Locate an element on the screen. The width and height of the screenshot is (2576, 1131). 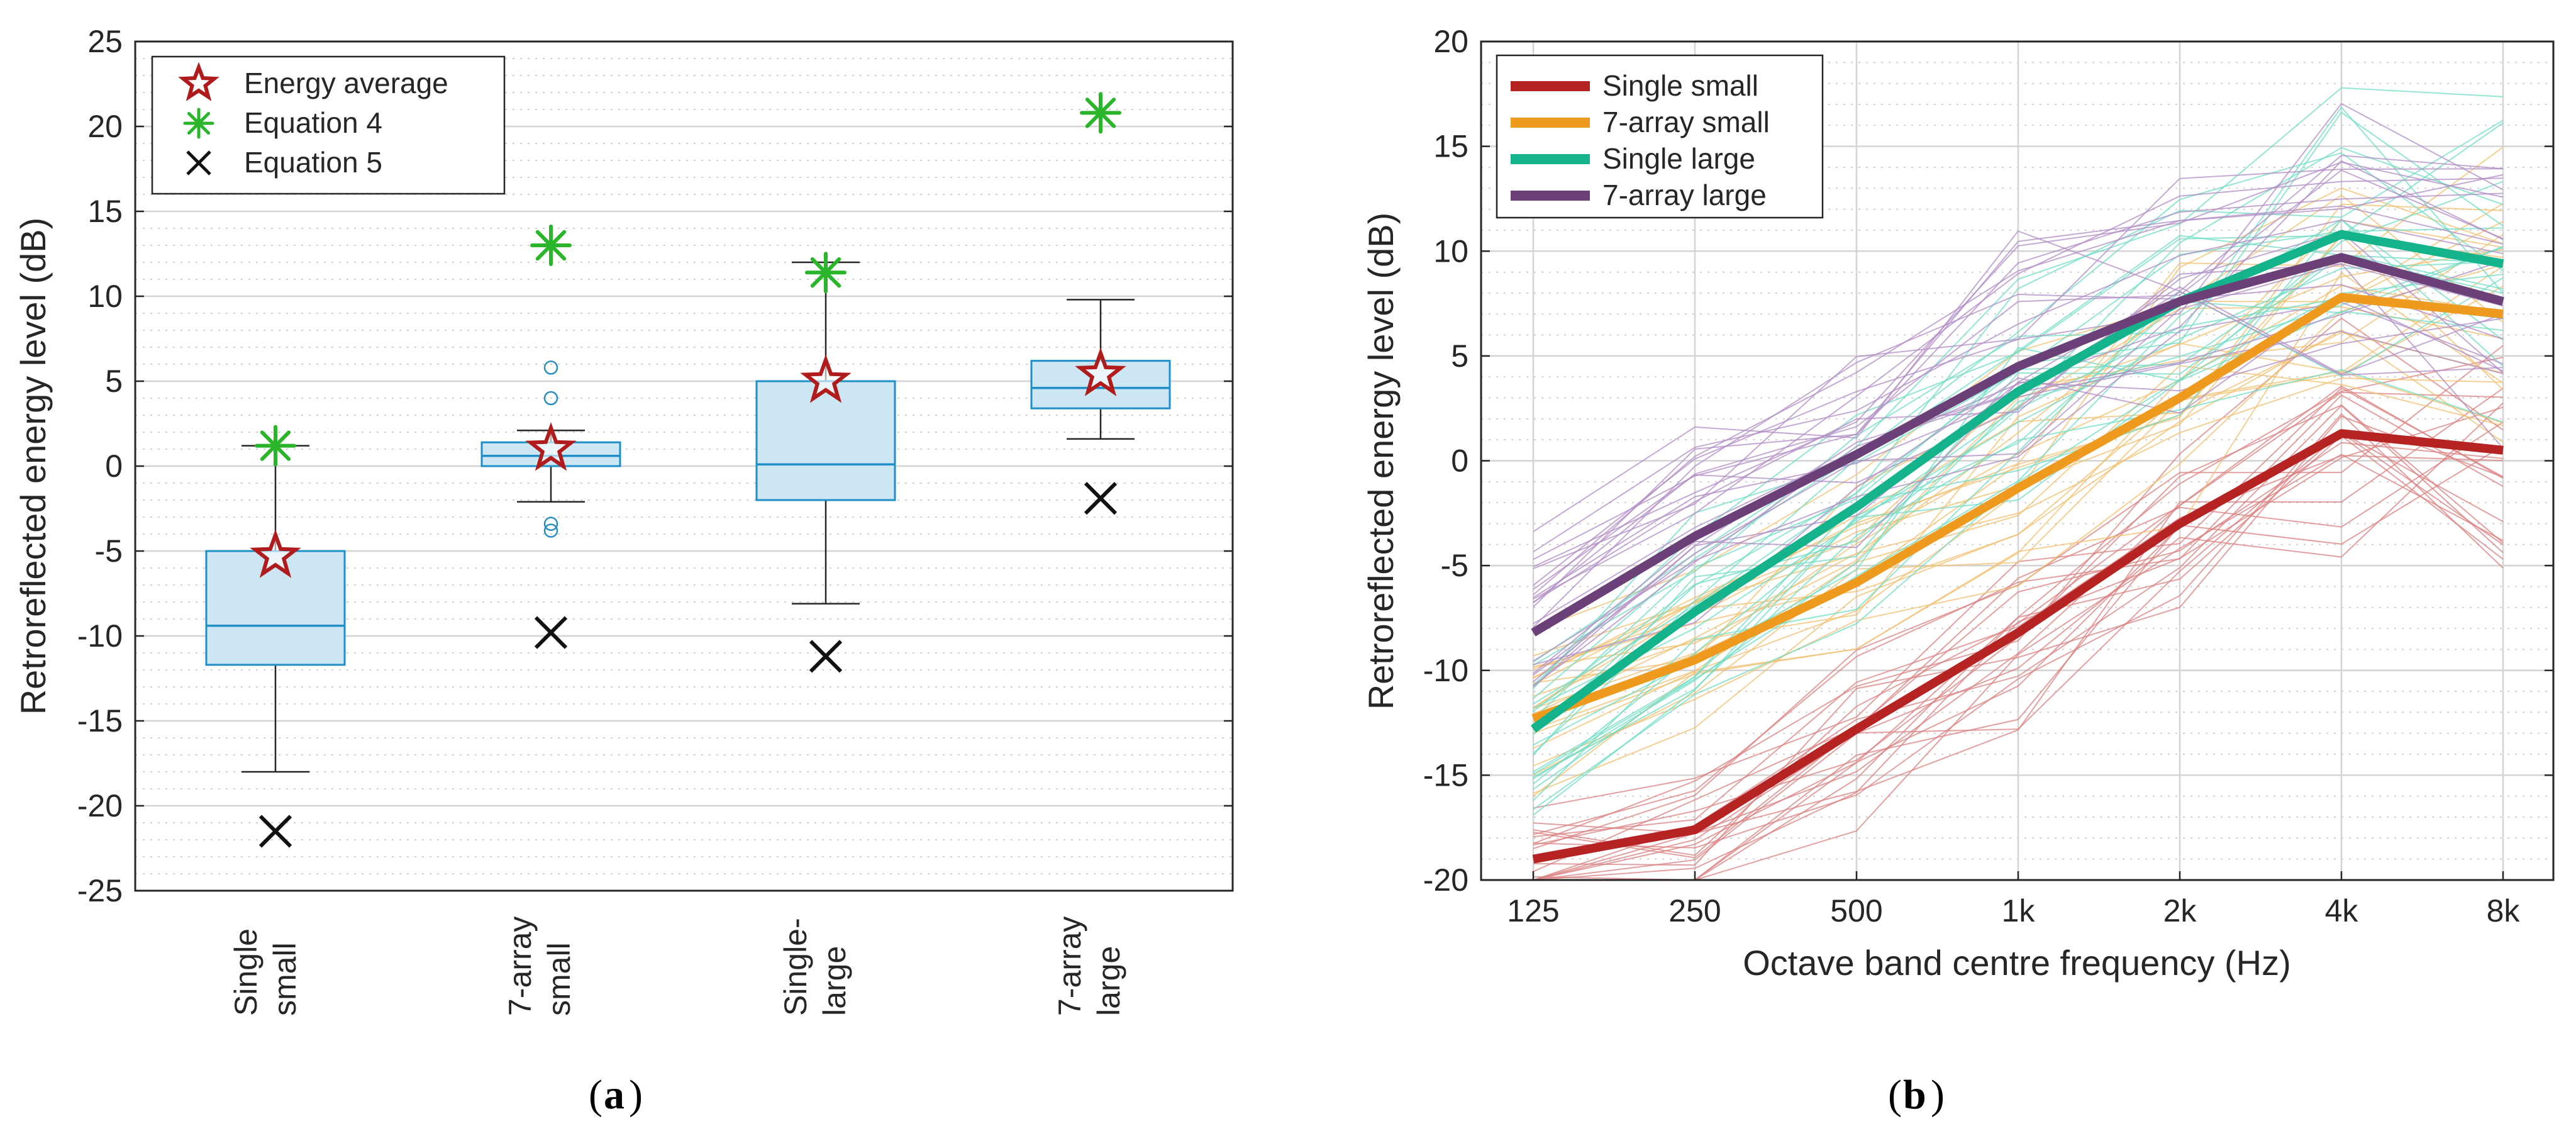
a-ytick-label: 15 is located at coordinates (105, 211).